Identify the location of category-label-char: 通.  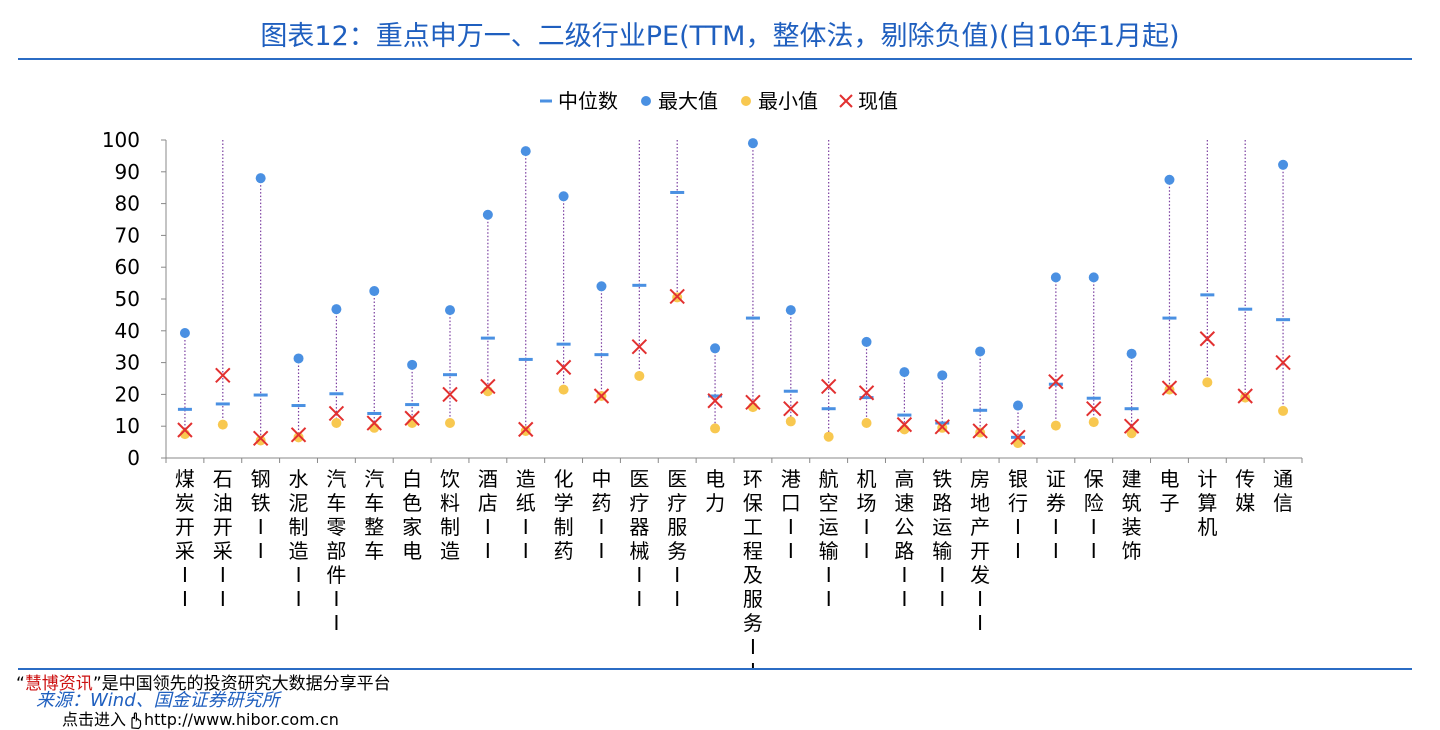
(1283, 479).